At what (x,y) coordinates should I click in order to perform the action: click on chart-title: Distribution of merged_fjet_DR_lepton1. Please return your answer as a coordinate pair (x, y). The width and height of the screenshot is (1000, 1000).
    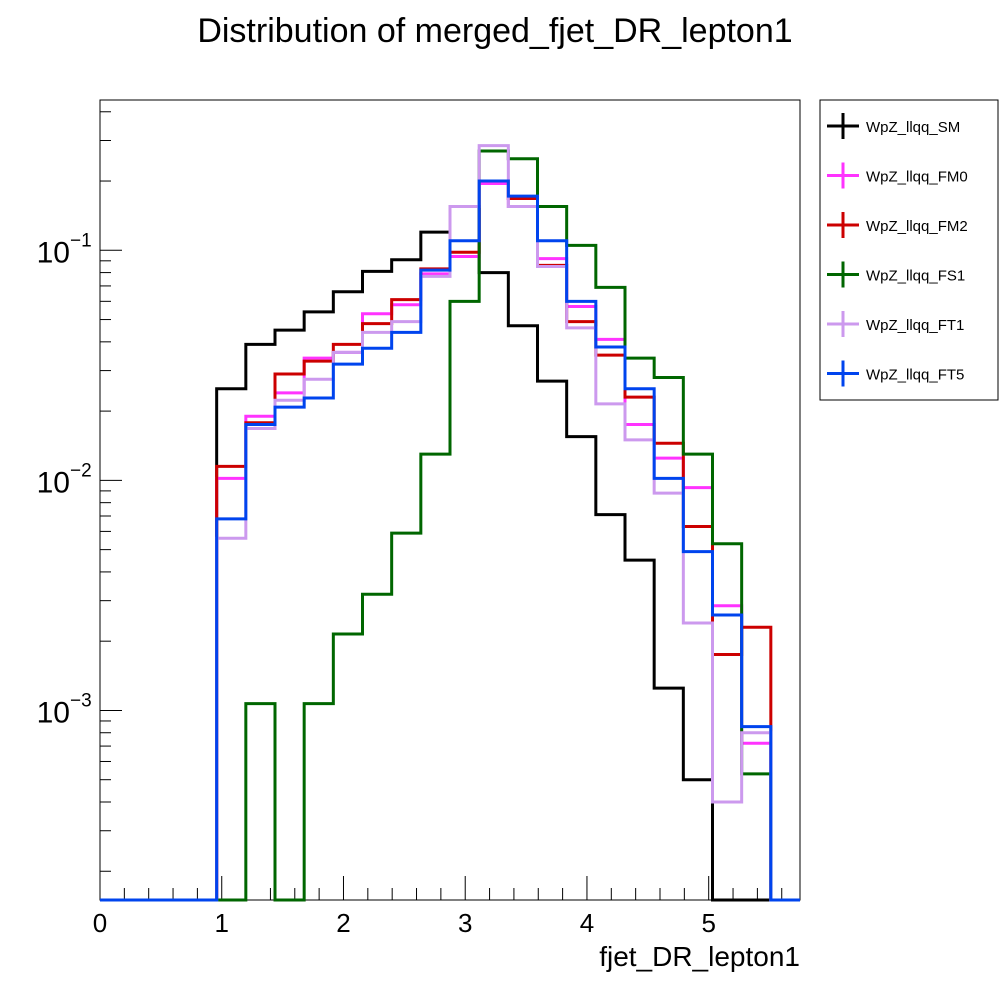
    Looking at the image, I should click on (495, 31).